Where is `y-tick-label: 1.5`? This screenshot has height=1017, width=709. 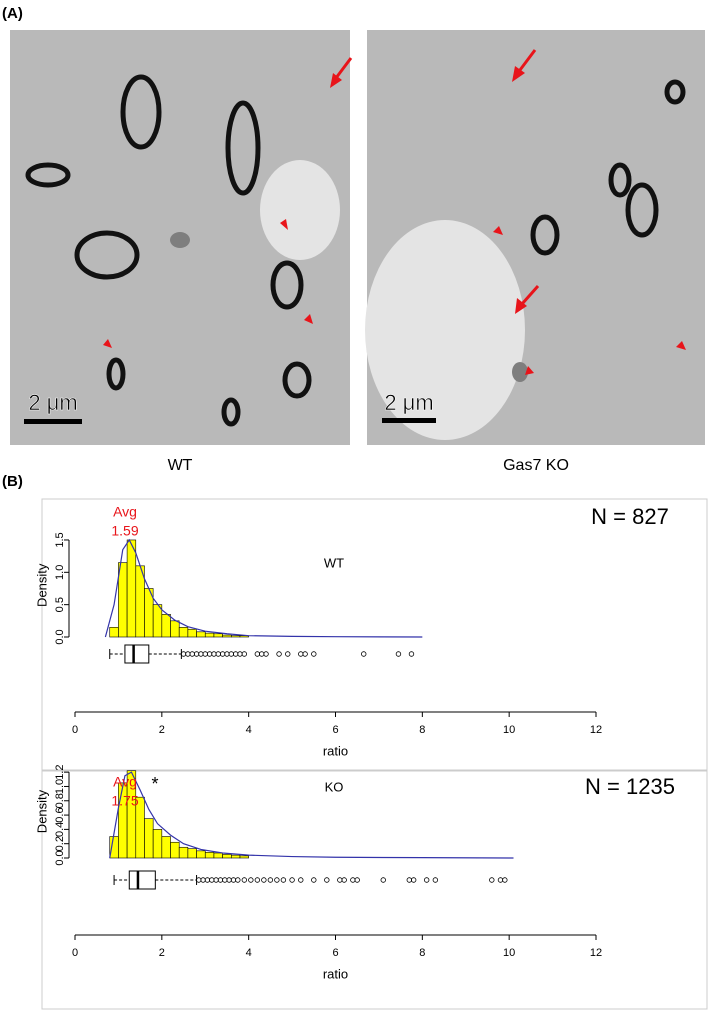 y-tick-label: 1.5 is located at coordinates (60, 539).